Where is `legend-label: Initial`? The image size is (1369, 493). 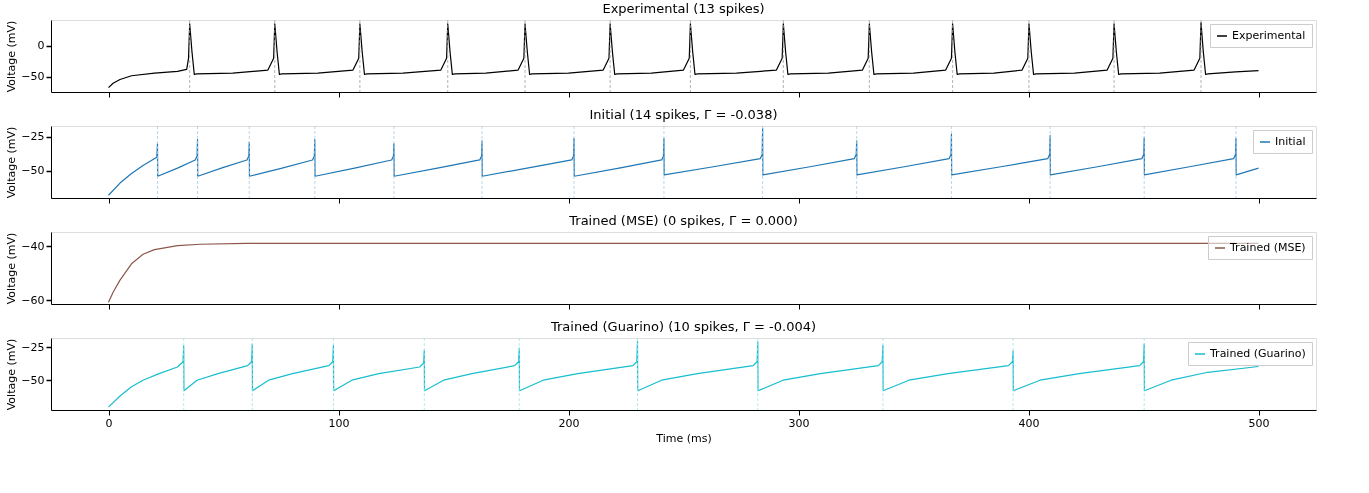 legend-label: Initial is located at coordinates (1290, 141).